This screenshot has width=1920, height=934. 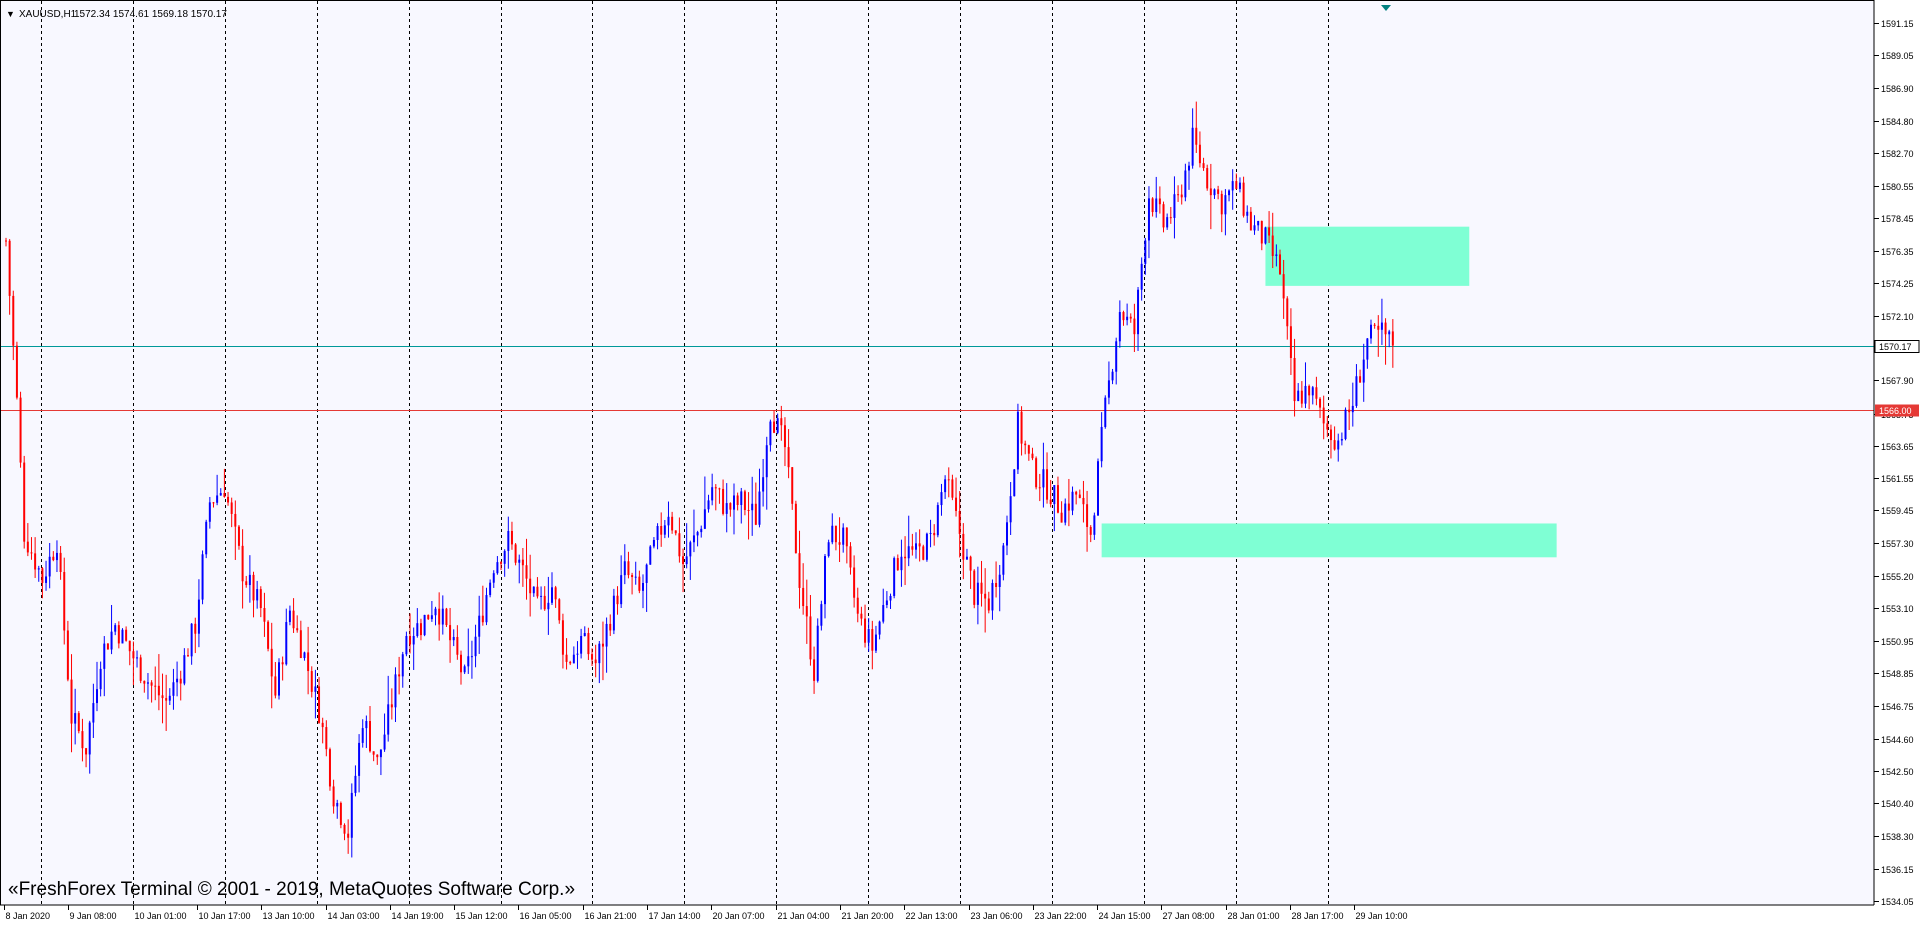 What do you see at coordinates (739, 916) in the screenshot?
I see `time-tick-label: 20 Jan 07:00` at bounding box center [739, 916].